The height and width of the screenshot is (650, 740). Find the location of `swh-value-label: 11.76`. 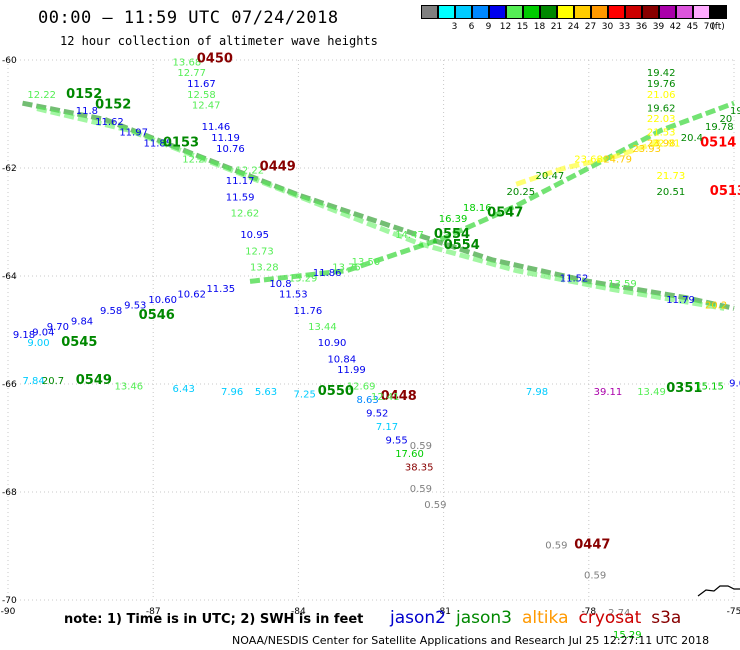

swh-value-label: 11.76 is located at coordinates (308, 311).